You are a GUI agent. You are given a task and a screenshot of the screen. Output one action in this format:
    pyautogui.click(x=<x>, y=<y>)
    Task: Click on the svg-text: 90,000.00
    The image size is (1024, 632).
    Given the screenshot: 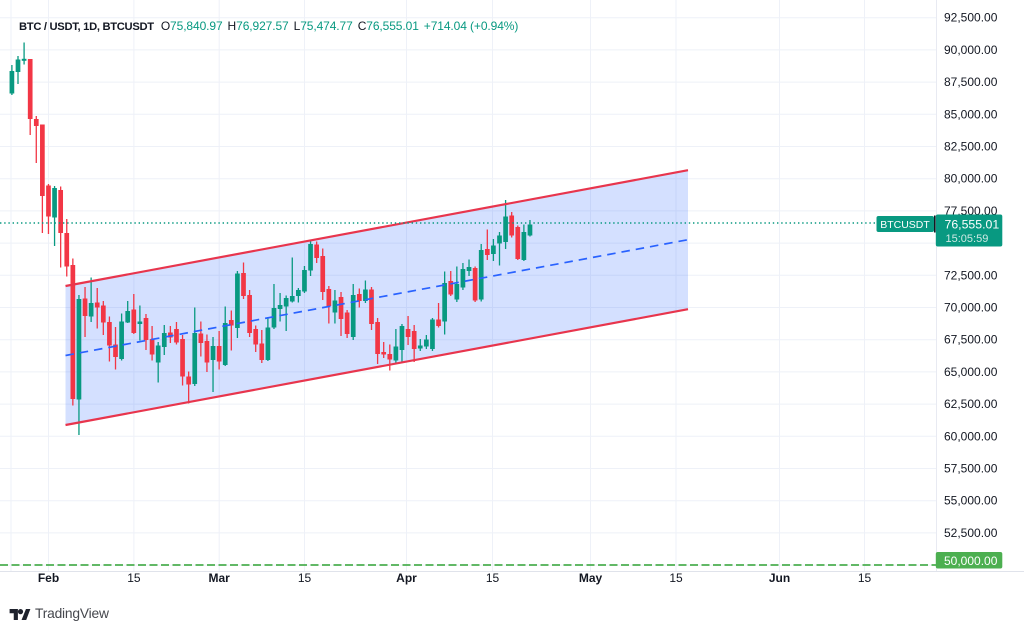 What is the action you would take?
    pyautogui.click(x=971, y=50)
    